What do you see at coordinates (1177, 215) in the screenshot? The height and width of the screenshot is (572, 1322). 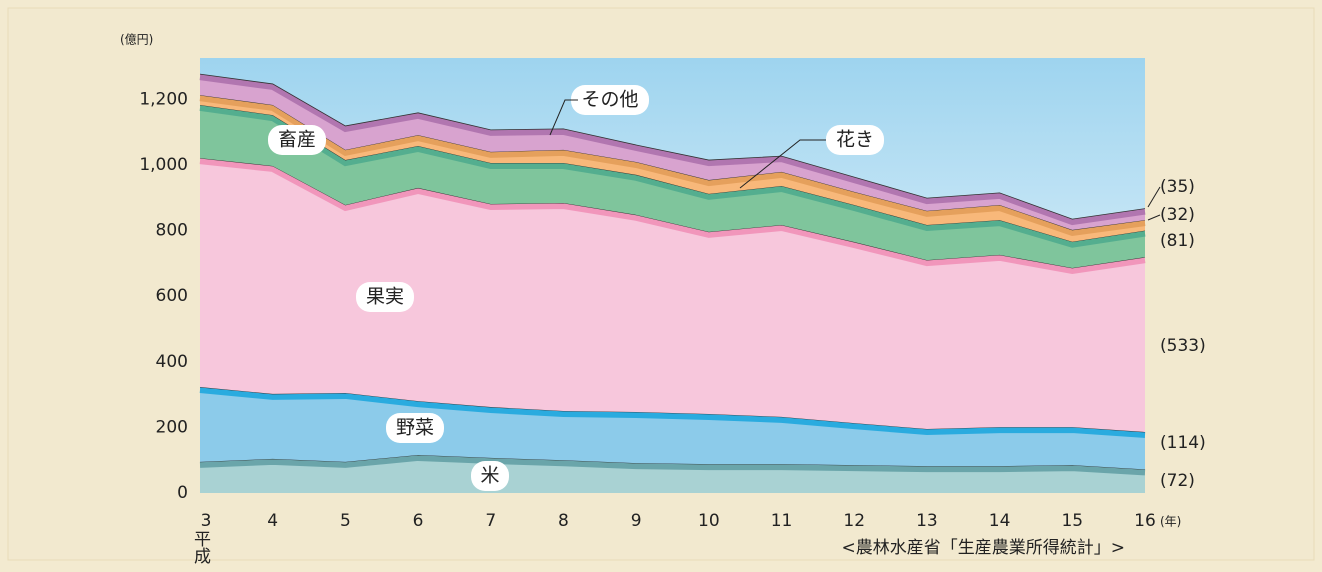 I see `value-label: (32)` at bounding box center [1177, 215].